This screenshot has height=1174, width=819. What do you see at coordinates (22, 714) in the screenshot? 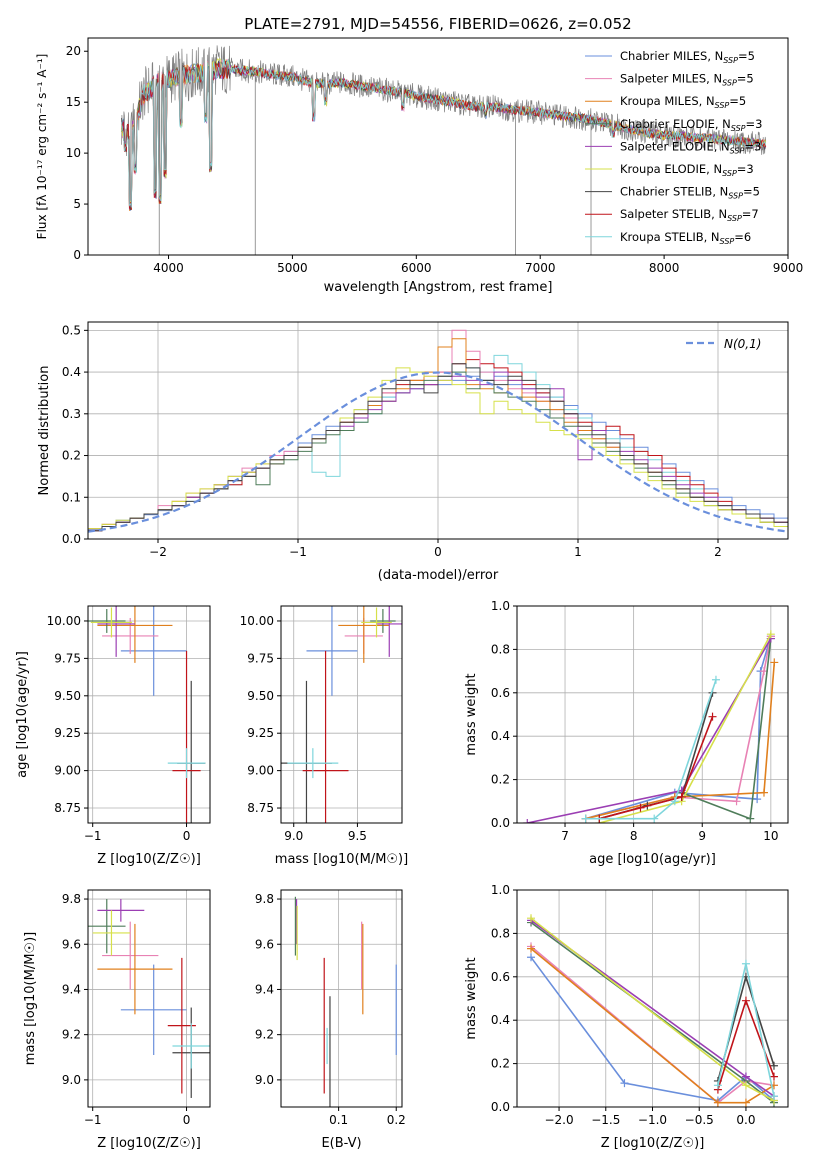
I see `y-axis-label: age [log10(age/yr)]` at bounding box center [22, 714].